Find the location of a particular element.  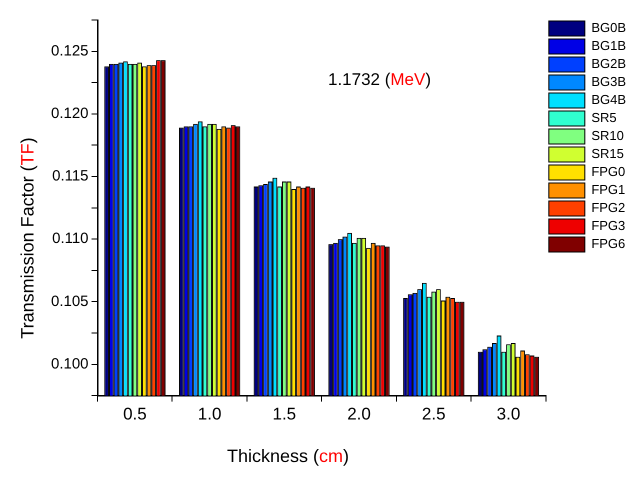

y-tick-label: 0.120 is located at coordinates (69, 113).